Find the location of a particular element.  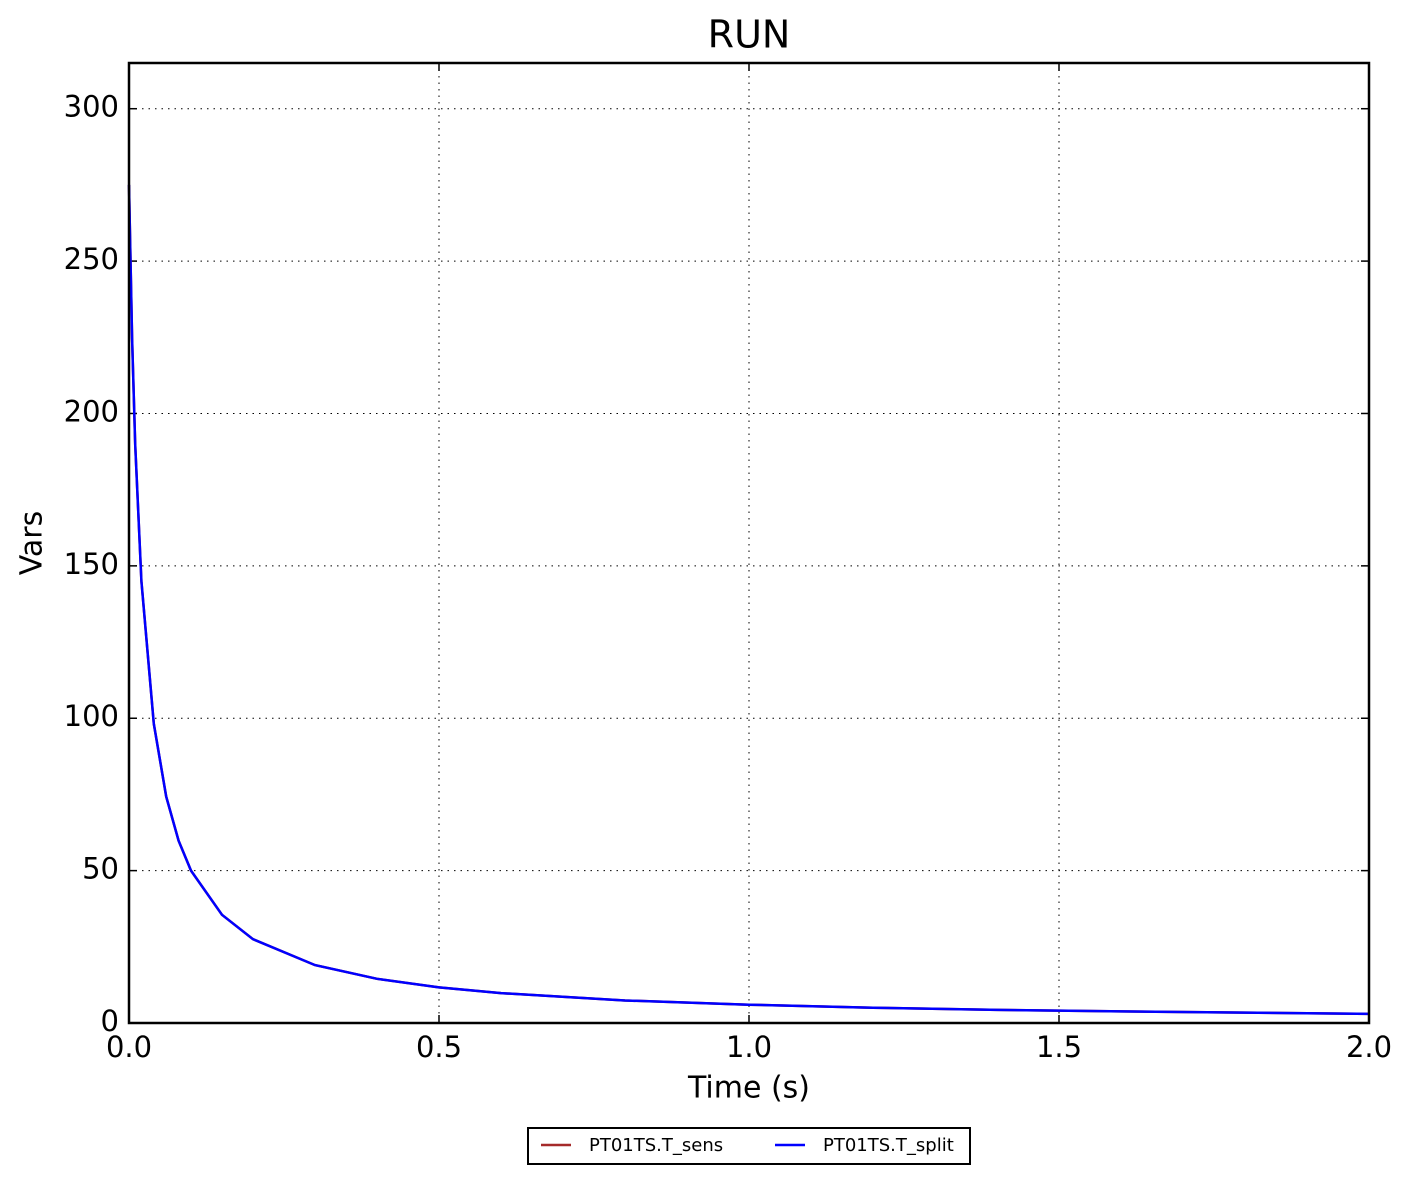

chart-title: RUN is located at coordinates (749, 35).